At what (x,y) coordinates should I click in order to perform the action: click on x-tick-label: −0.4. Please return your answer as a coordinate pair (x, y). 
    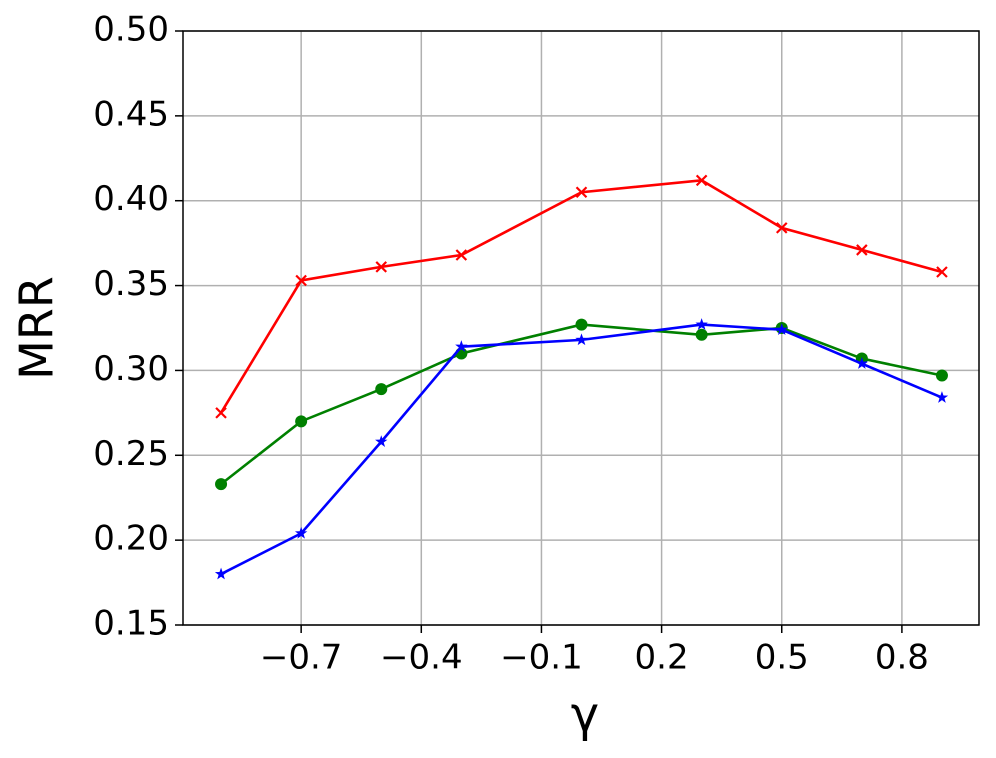
    Looking at the image, I should click on (421, 658).